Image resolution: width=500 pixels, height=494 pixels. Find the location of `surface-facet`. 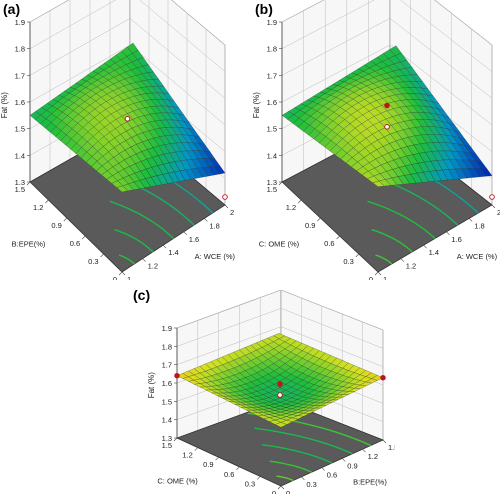

surface-facet is located at coordinates (378, 183).